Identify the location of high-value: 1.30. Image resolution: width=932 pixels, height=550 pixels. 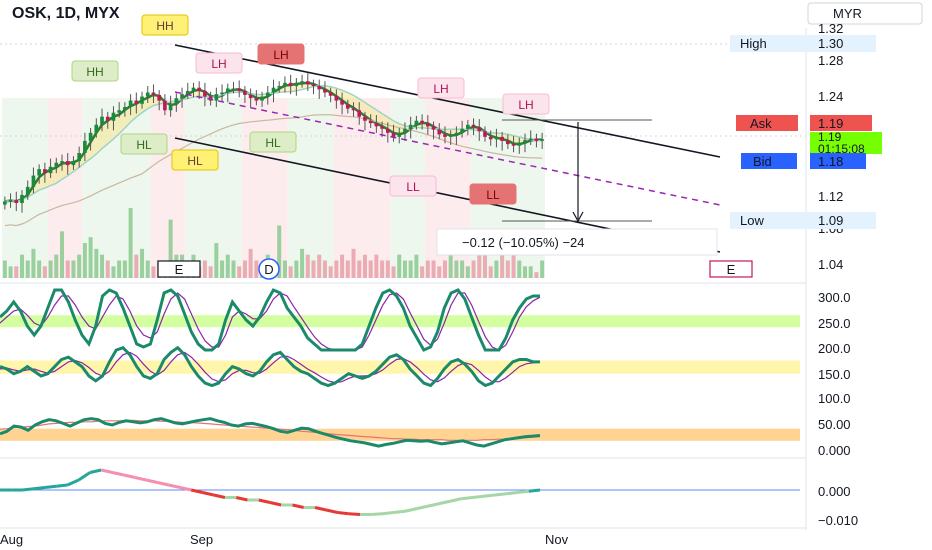
(830, 43).